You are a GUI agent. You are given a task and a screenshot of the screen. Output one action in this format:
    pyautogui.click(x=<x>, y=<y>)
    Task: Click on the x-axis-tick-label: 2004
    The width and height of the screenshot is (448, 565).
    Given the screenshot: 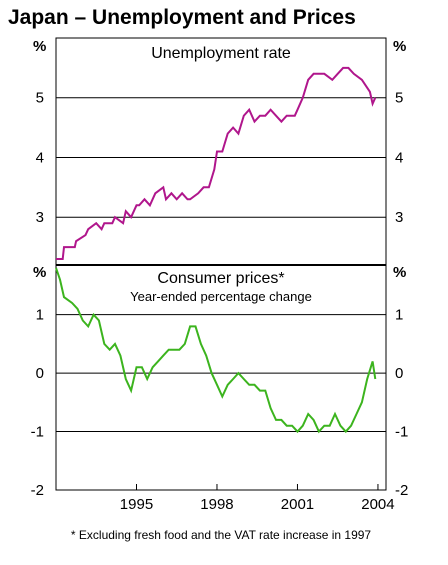 What is the action you would take?
    pyautogui.click(x=377, y=504)
    